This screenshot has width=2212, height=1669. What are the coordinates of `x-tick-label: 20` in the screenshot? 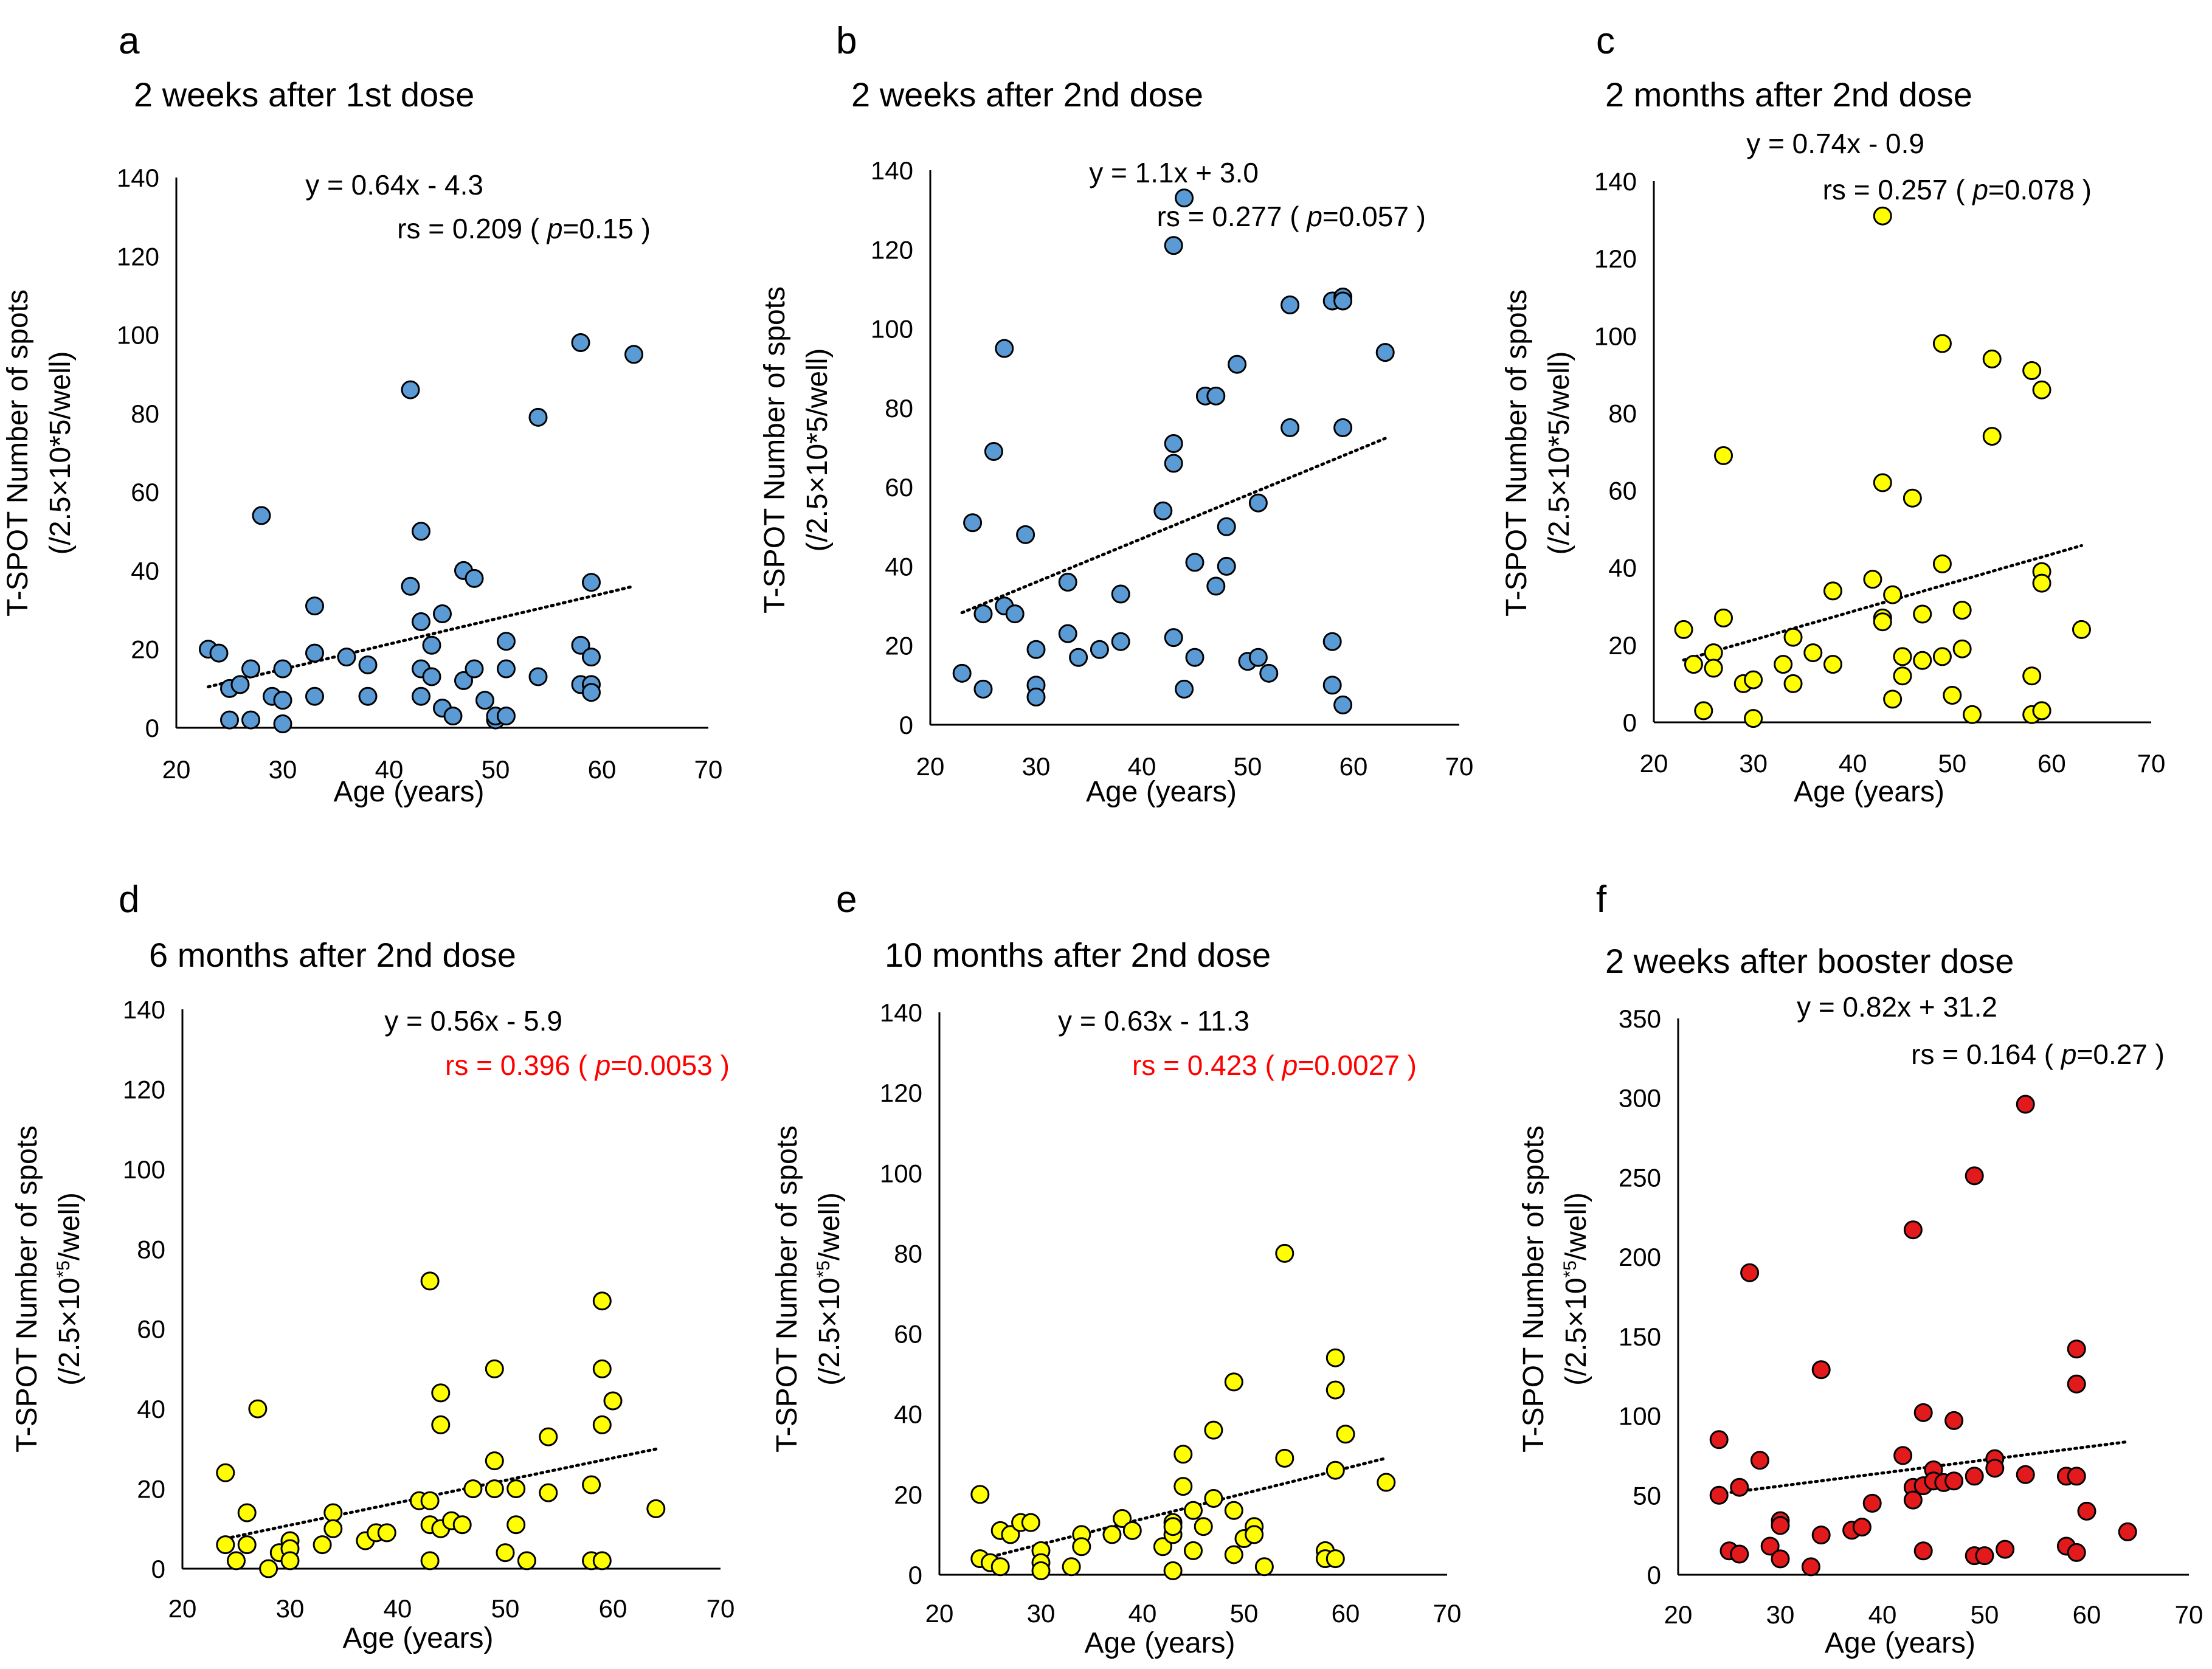 It's located at (176, 769).